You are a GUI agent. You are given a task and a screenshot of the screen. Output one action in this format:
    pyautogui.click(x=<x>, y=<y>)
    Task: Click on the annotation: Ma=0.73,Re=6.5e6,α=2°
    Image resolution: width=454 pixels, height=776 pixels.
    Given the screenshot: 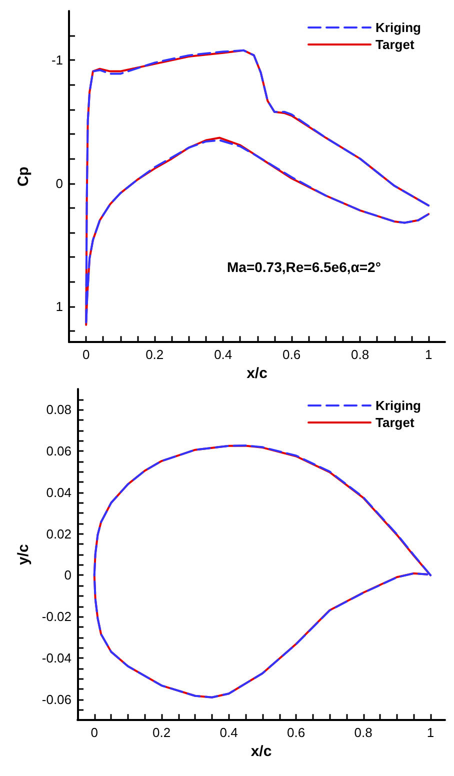 What is the action you would take?
    pyautogui.click(x=304, y=267)
    